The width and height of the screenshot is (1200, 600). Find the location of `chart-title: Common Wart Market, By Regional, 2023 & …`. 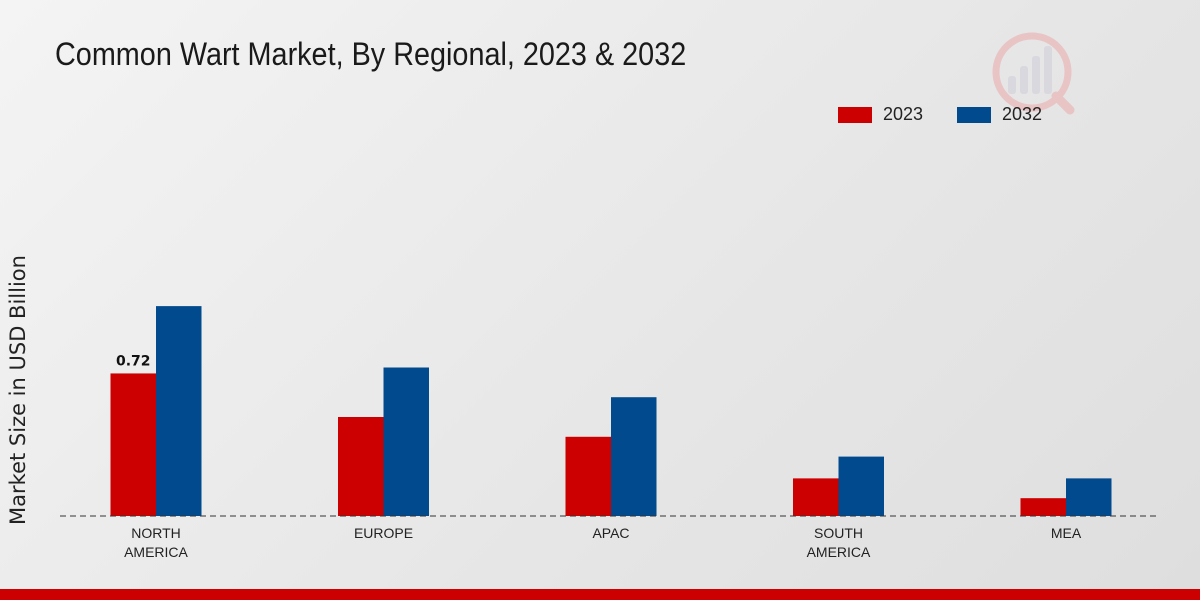

chart-title: Common Wart Market, By Regional, 2023 & … is located at coordinates (371, 54).